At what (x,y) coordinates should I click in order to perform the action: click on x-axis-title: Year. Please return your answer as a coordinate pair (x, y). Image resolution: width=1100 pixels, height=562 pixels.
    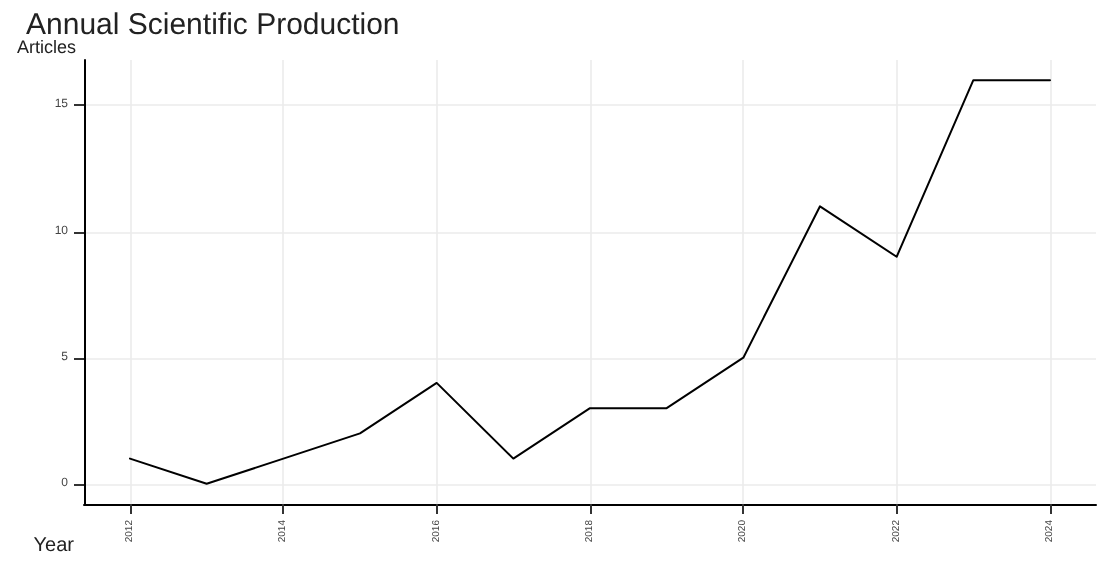
    Looking at the image, I should click on (54, 546).